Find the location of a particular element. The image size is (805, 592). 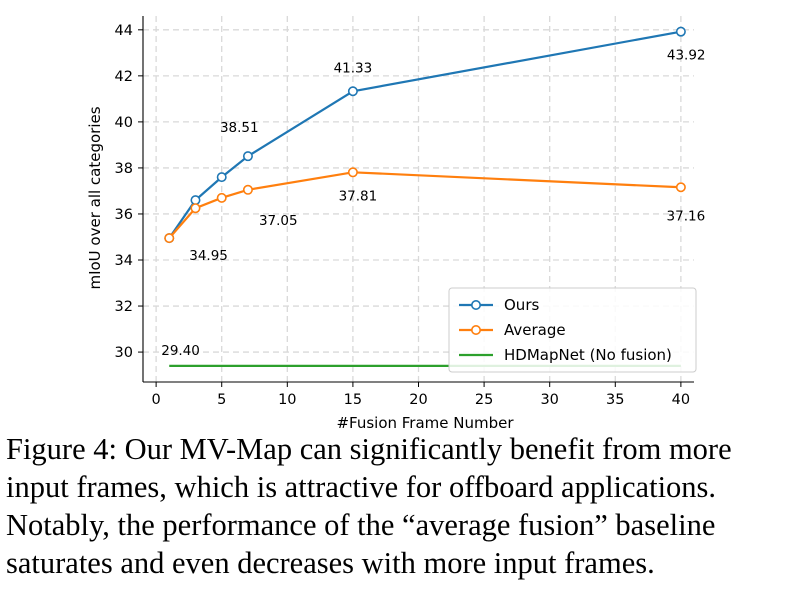

data-label: 37.16 is located at coordinates (686, 216).